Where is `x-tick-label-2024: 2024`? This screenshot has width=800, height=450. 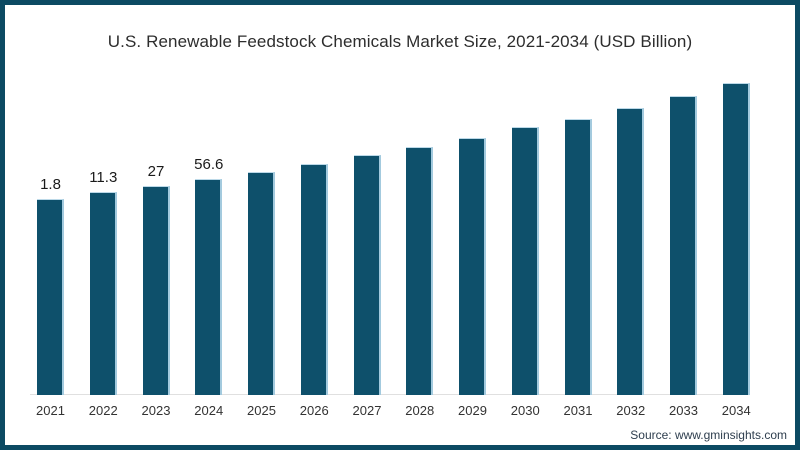
x-tick-label-2024: 2024 is located at coordinates (209, 410).